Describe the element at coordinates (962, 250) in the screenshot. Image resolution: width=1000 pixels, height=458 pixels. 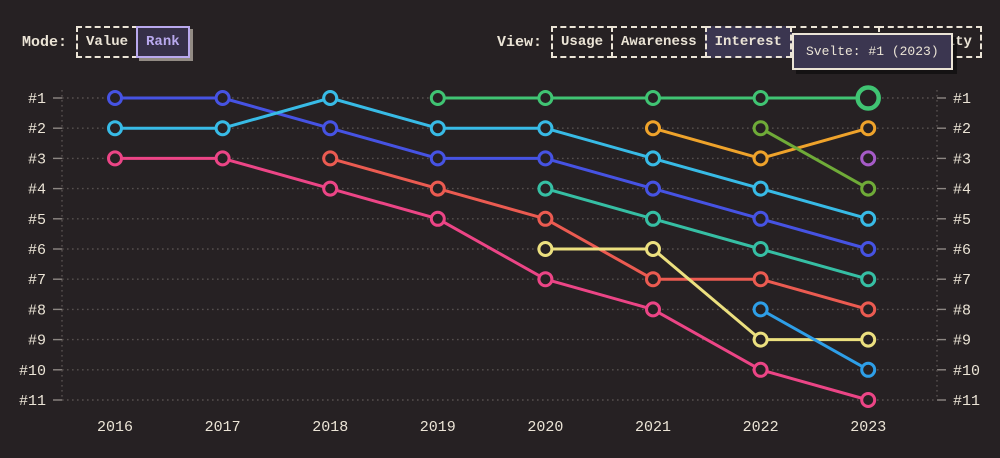
I see `y-axis-label-right: #6` at that location.